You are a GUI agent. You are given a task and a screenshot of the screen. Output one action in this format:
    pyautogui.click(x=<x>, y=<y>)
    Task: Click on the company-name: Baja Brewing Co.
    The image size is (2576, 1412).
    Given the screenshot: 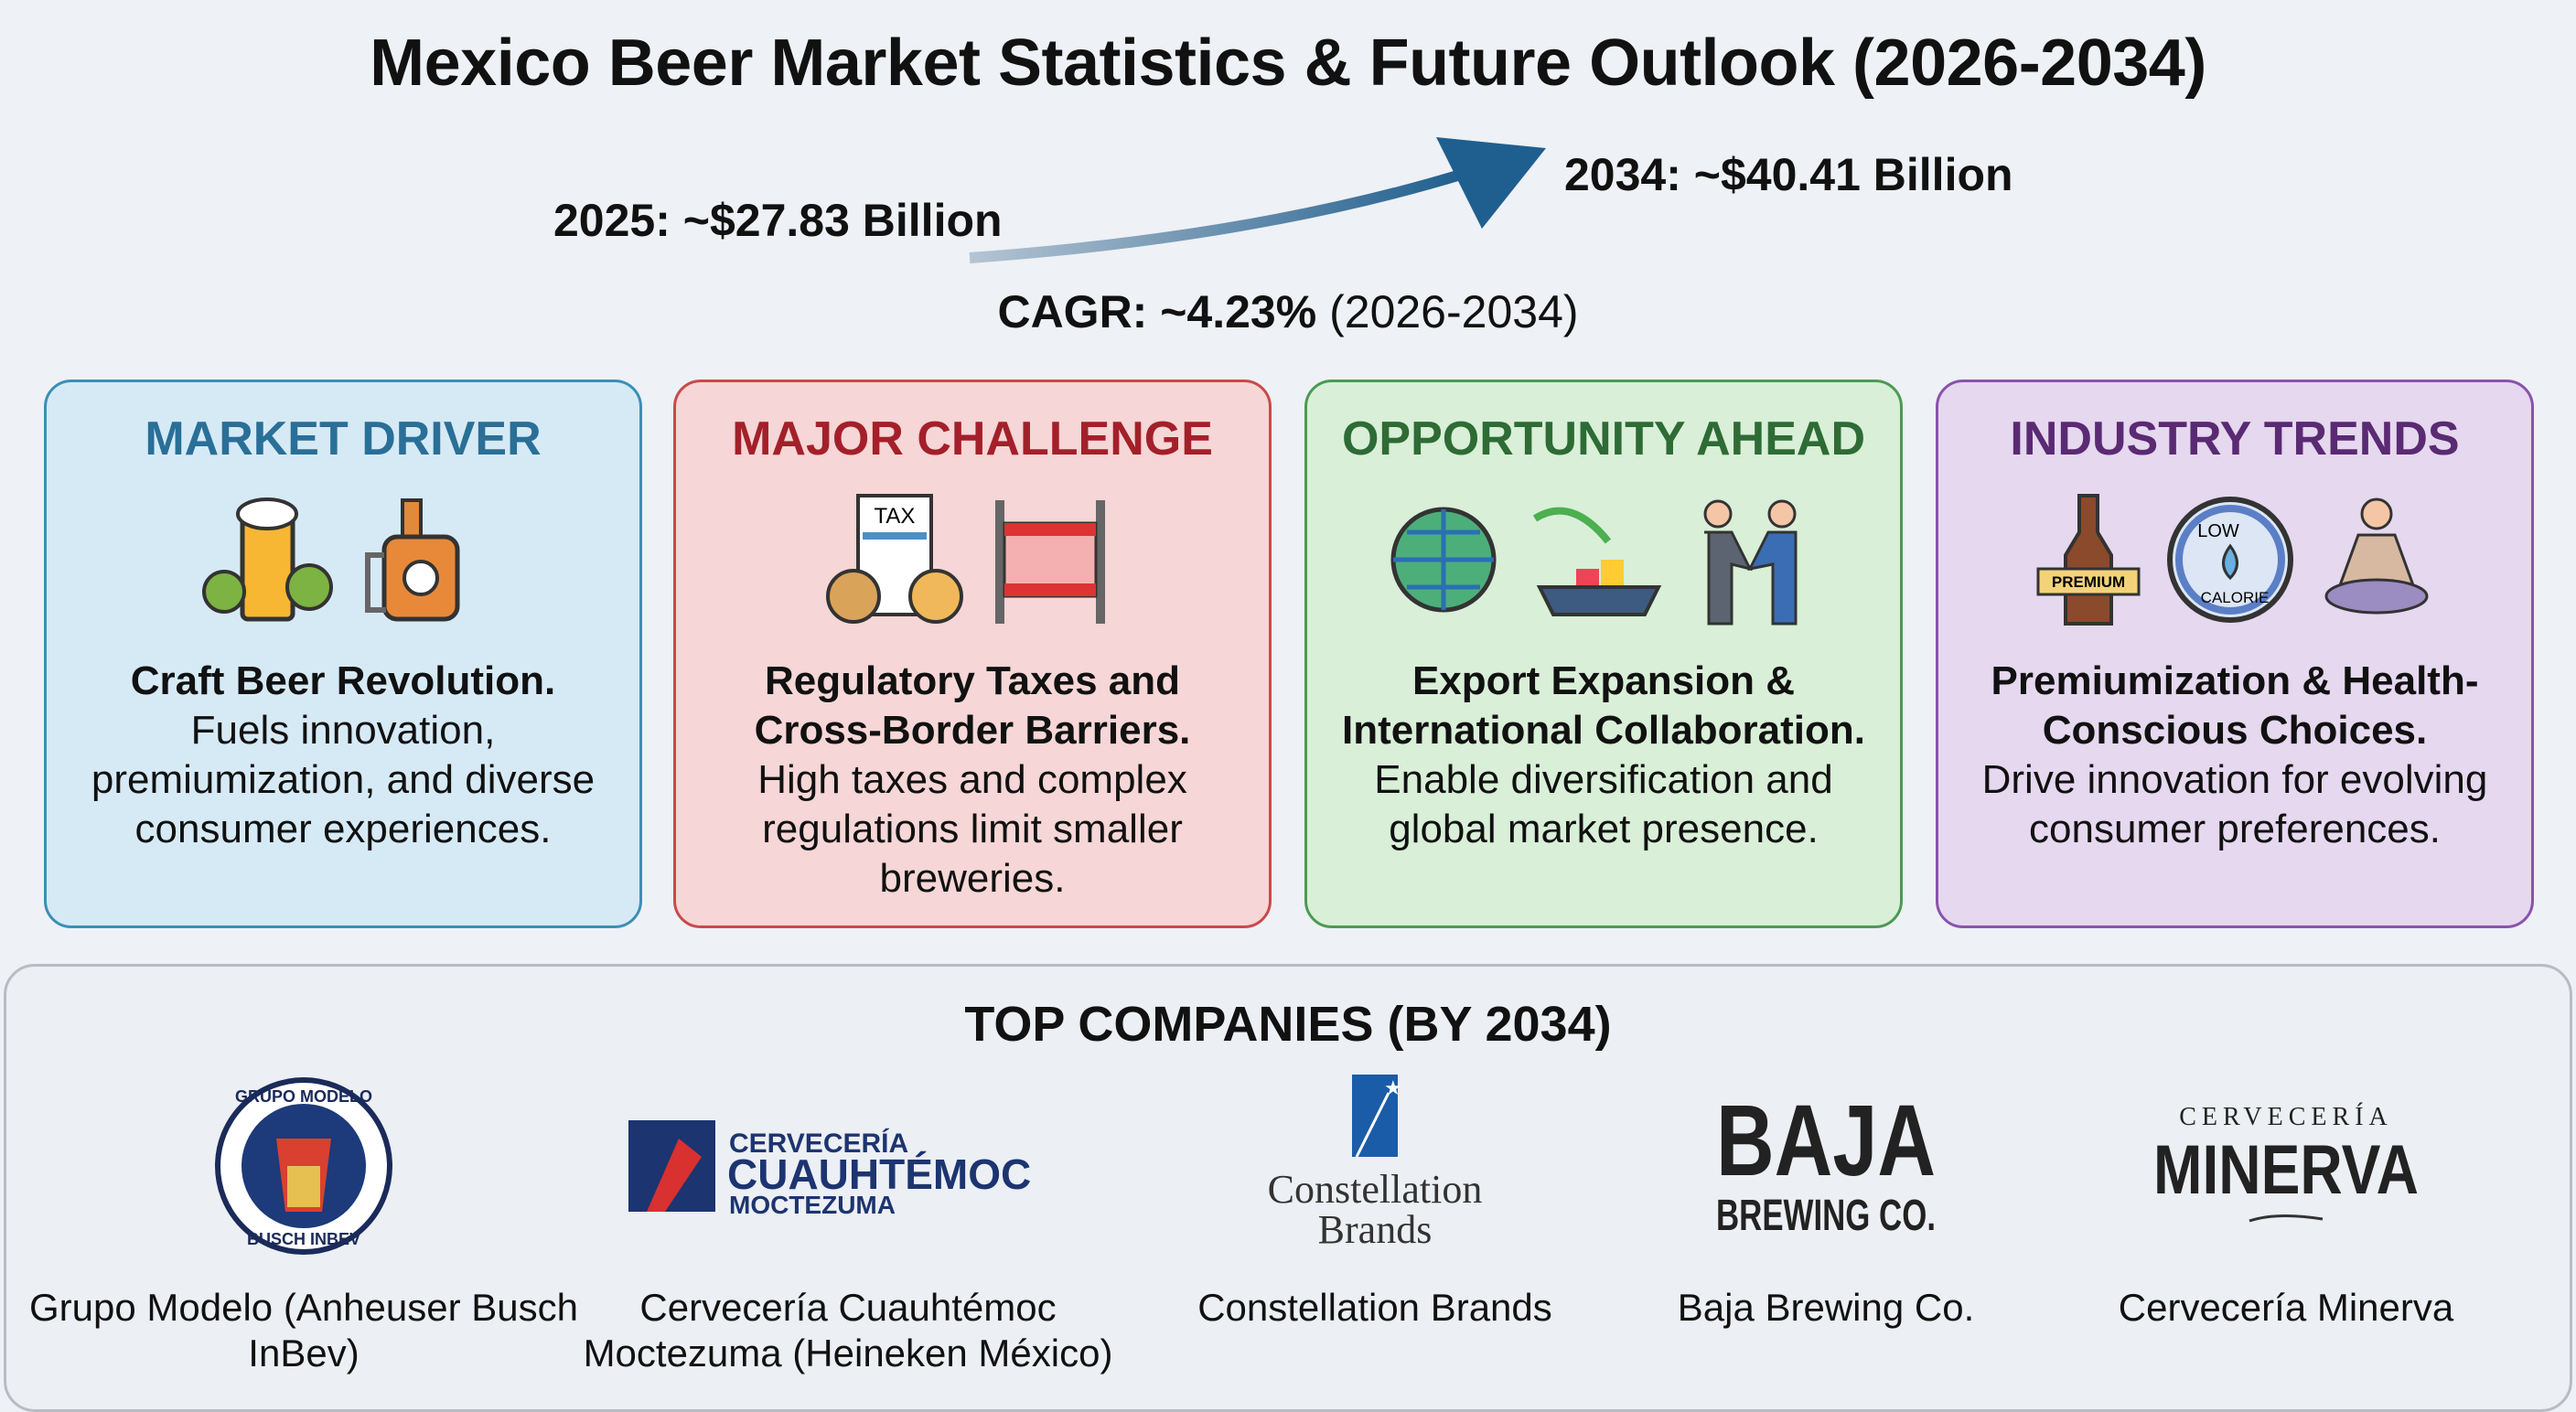 What is the action you would take?
    pyautogui.click(x=1826, y=1307)
    